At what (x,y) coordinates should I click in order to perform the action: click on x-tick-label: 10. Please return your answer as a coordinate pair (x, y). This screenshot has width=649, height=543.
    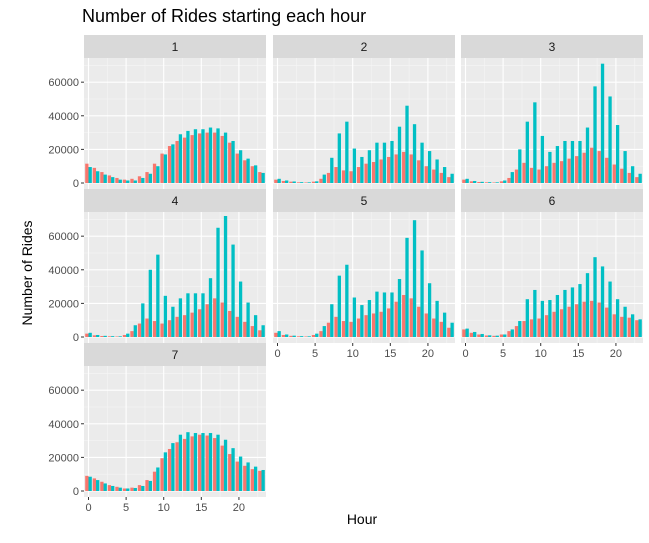
    Looking at the image, I should click on (164, 508).